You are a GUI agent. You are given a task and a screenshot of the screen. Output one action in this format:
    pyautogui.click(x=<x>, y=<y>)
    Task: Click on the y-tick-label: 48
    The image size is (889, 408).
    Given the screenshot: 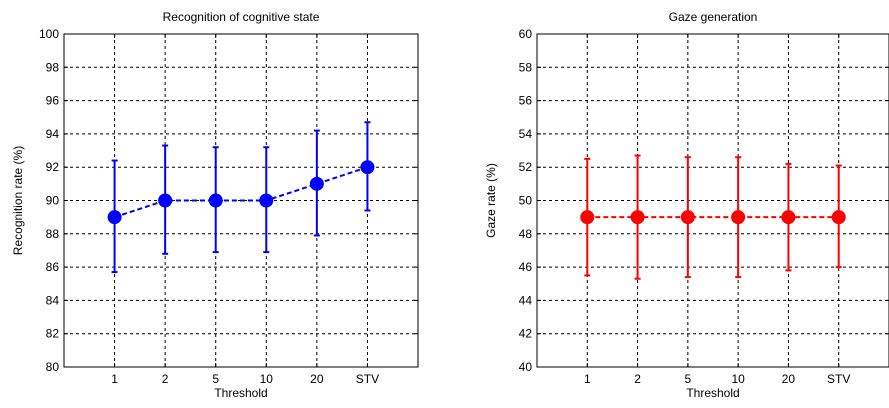 What is the action you would take?
    pyautogui.click(x=526, y=234)
    